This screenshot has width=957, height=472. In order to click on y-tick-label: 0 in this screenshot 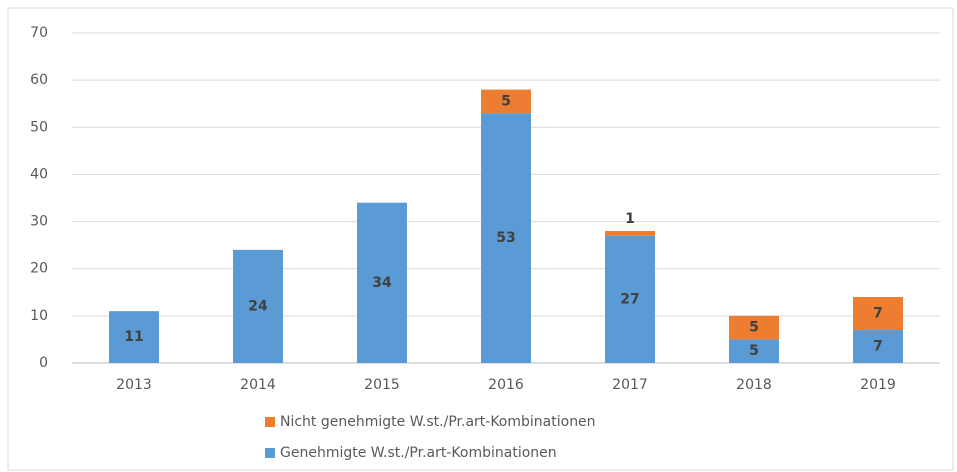, I will do `click(43, 363)`.